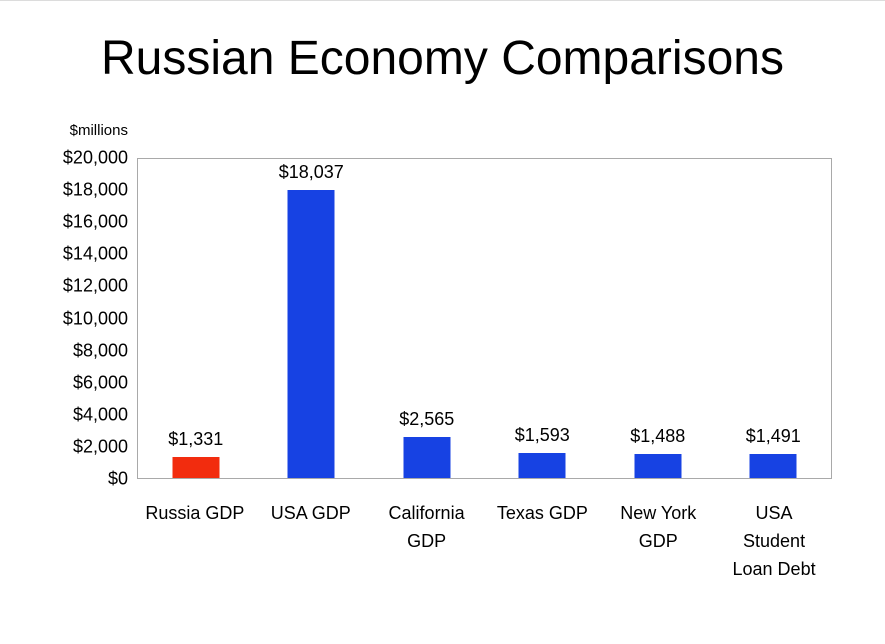 Image resolution: width=885 pixels, height=644 pixels. I want to click on x-axis-label-texas-gdp: Texas GDP, so click(542, 513).